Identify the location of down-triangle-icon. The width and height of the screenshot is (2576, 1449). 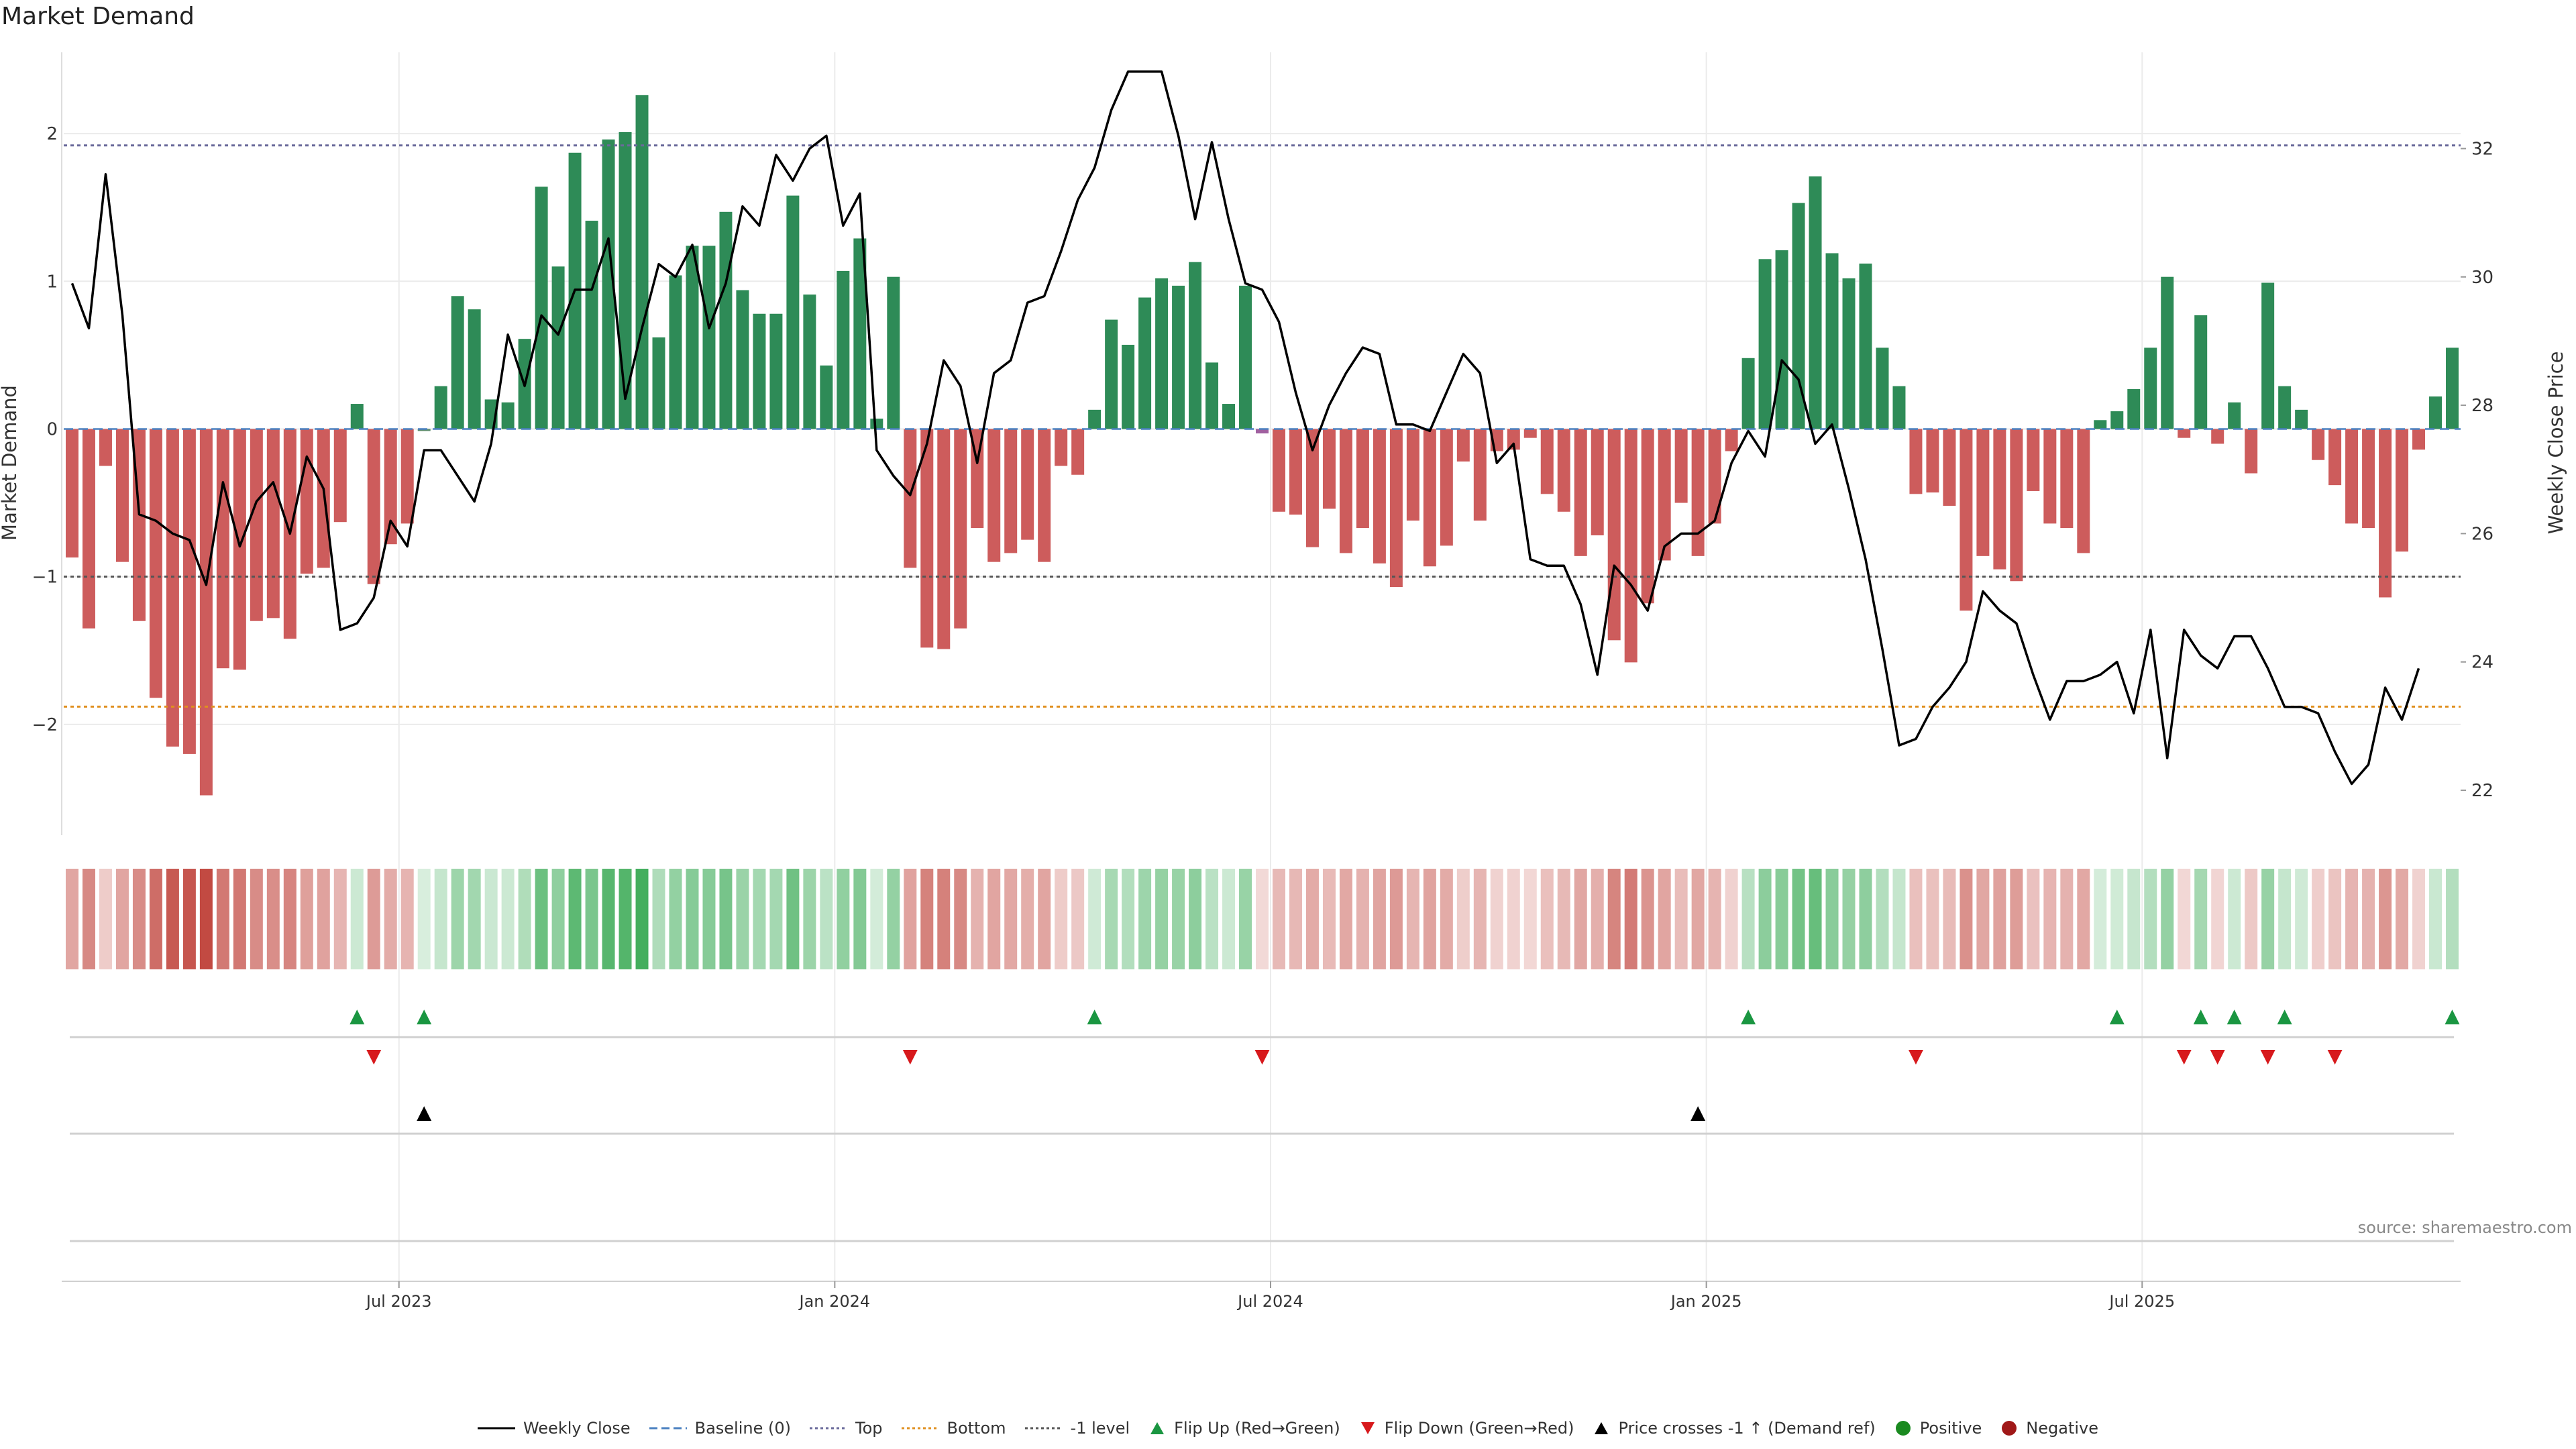
(1367, 1428).